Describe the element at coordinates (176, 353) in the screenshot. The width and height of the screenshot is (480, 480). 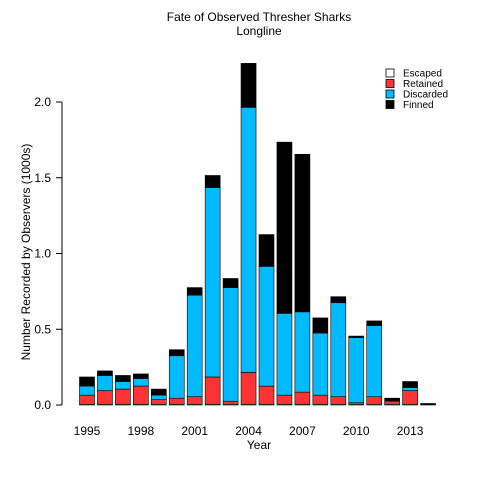
I see `bar-finned-2000` at that location.